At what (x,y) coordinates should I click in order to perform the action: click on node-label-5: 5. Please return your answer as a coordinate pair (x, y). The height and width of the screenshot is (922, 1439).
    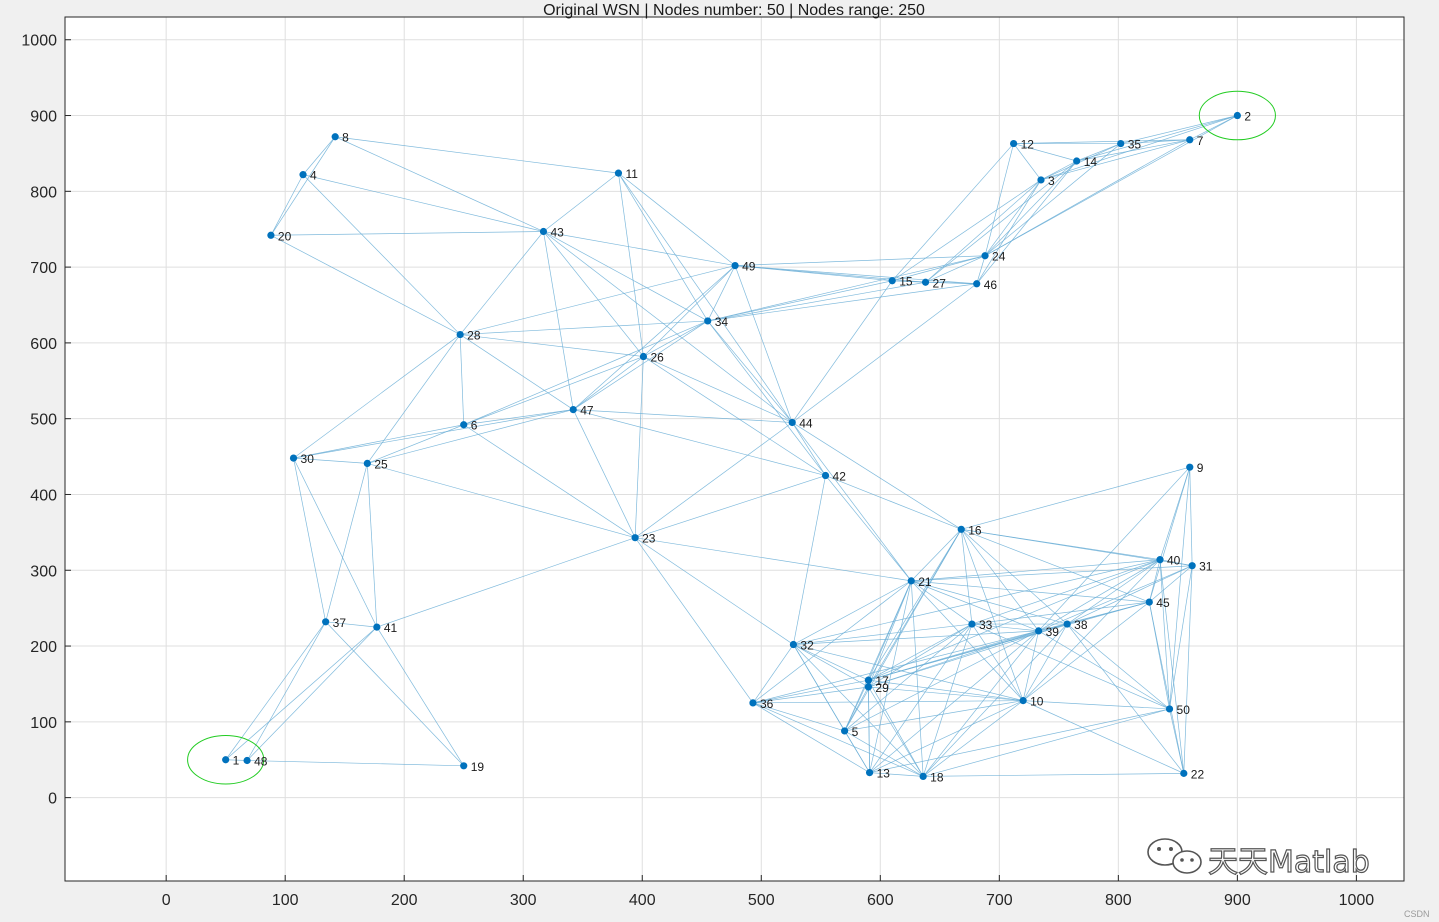
    Looking at the image, I should click on (855, 732).